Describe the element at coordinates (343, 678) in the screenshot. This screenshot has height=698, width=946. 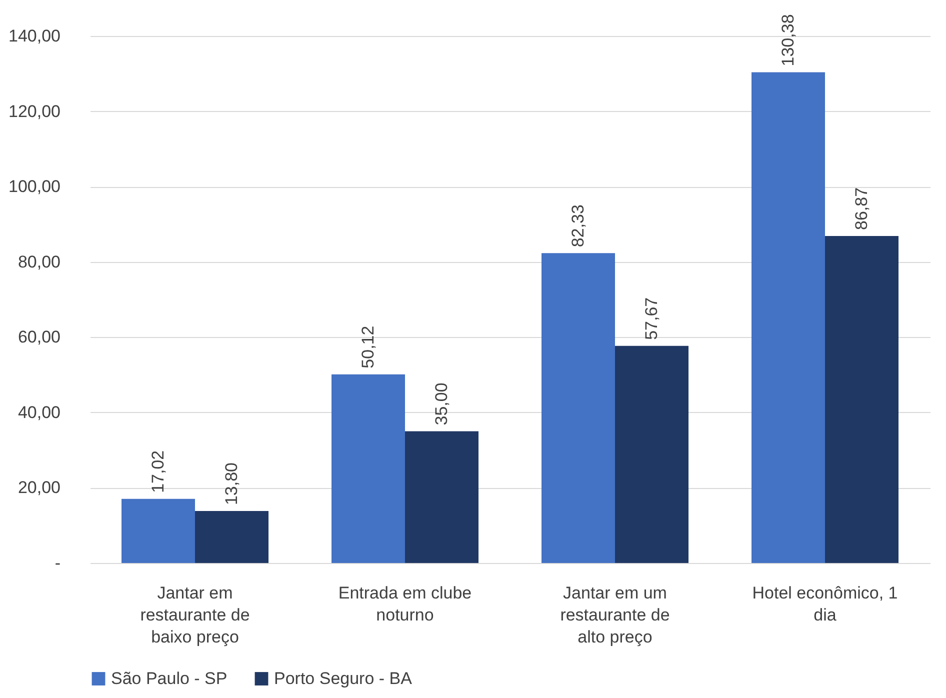
I see `legend-label: Porto Seguro - BA` at that location.